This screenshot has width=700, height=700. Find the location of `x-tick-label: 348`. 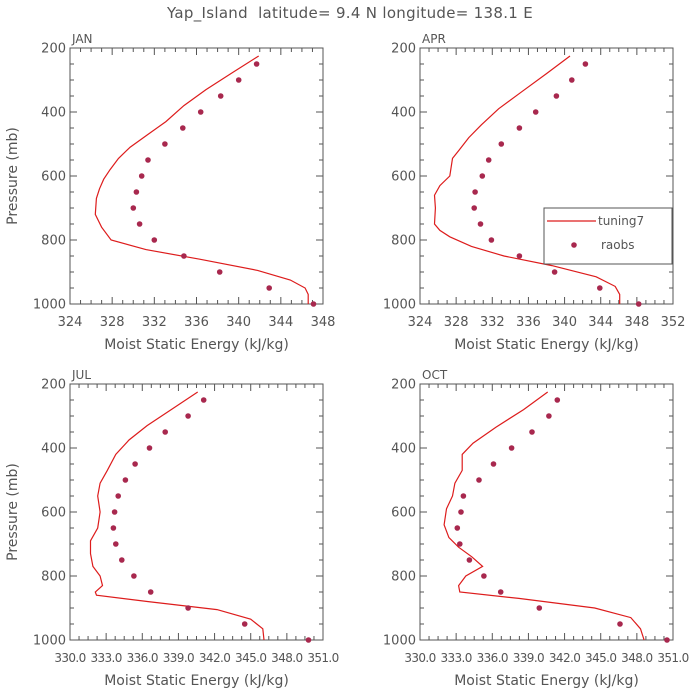

x-tick-label: 348 is located at coordinates (636, 322).